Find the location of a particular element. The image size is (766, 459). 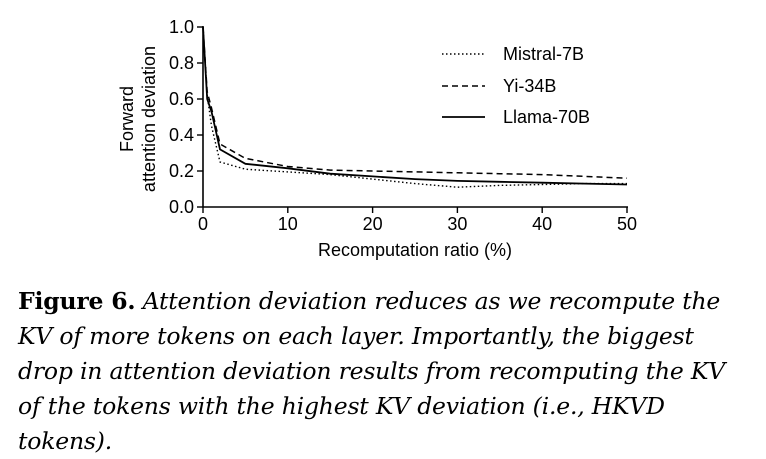

y-tick-label: 0.4 is located at coordinates (181, 135).